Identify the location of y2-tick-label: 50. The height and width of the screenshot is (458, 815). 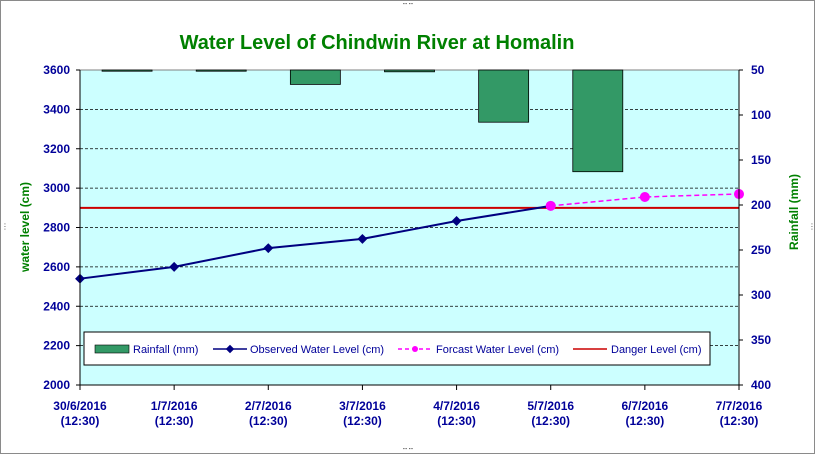
(758, 70).